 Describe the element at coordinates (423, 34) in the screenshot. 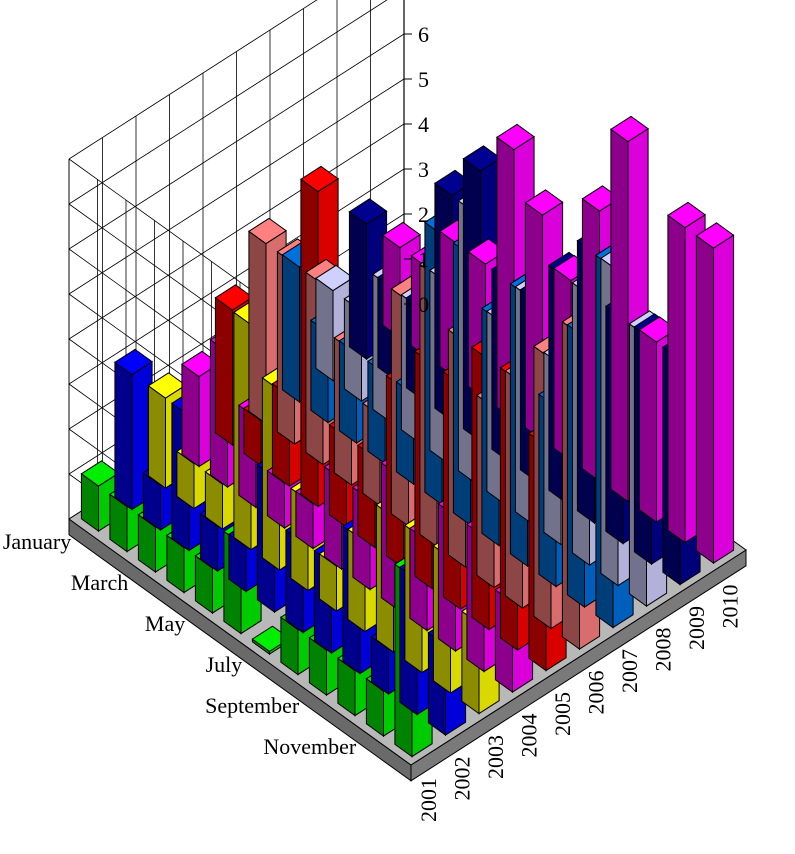

I see `z-tick-label: 6` at that location.